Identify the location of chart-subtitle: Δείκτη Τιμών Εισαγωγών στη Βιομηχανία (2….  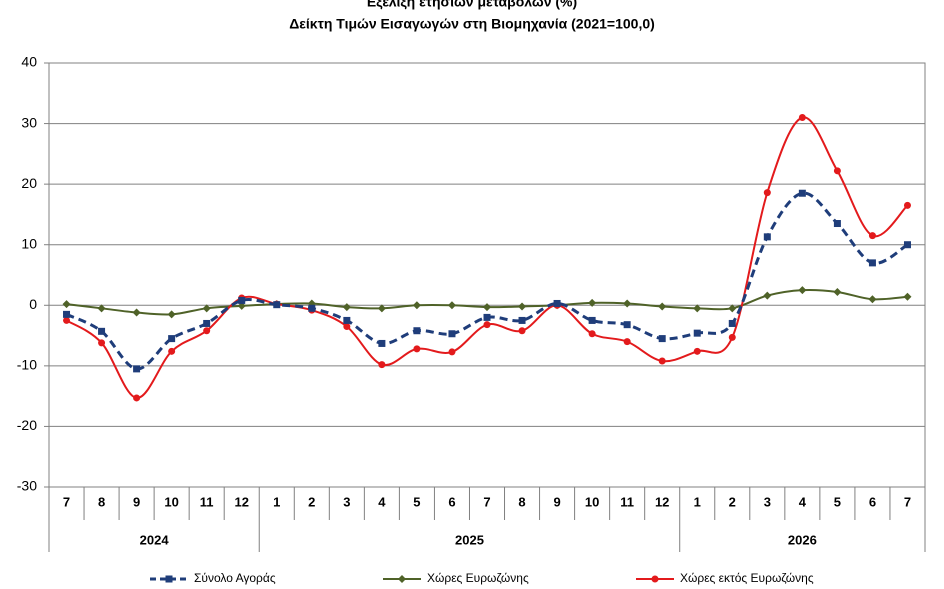
(472, 24).